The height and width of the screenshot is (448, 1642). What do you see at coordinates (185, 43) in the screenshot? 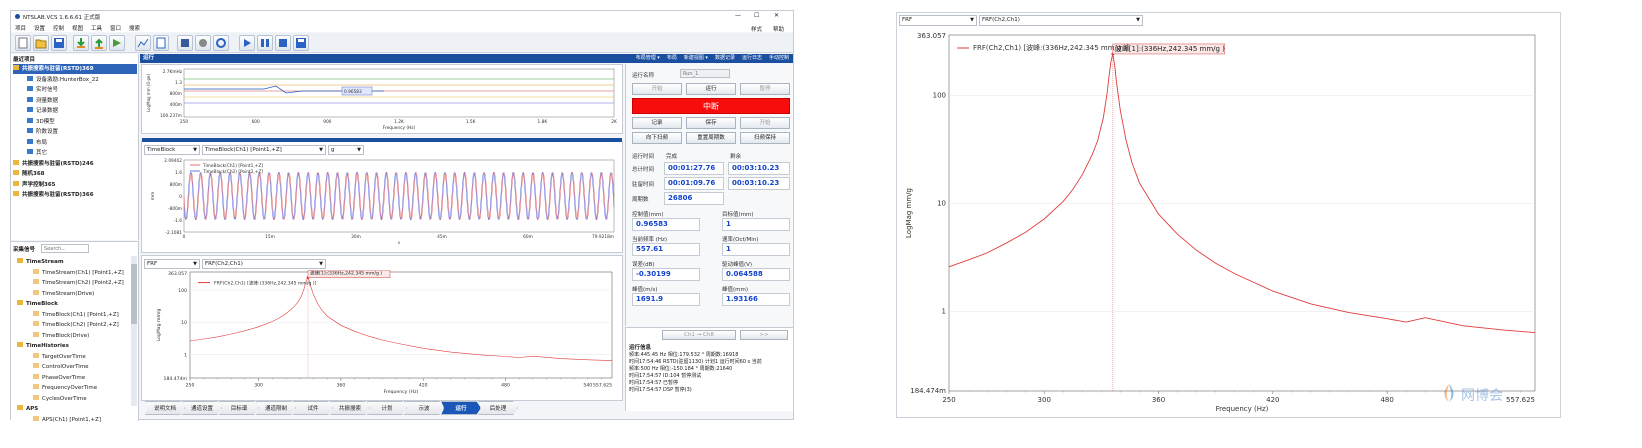
I see `stop-icon` at bounding box center [185, 43].